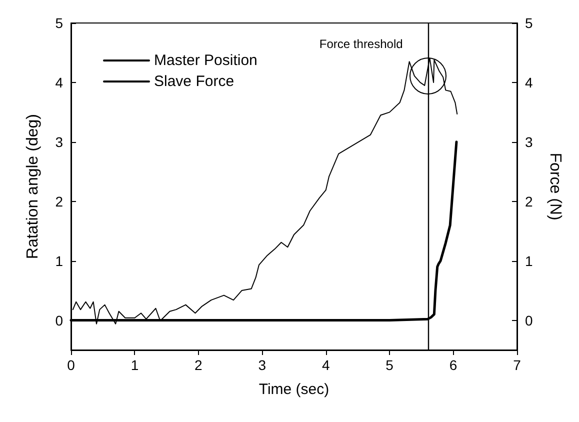 The height and width of the screenshot is (422, 579). What do you see at coordinates (59, 142) in the screenshot?
I see `y-tick-label: 3` at bounding box center [59, 142].